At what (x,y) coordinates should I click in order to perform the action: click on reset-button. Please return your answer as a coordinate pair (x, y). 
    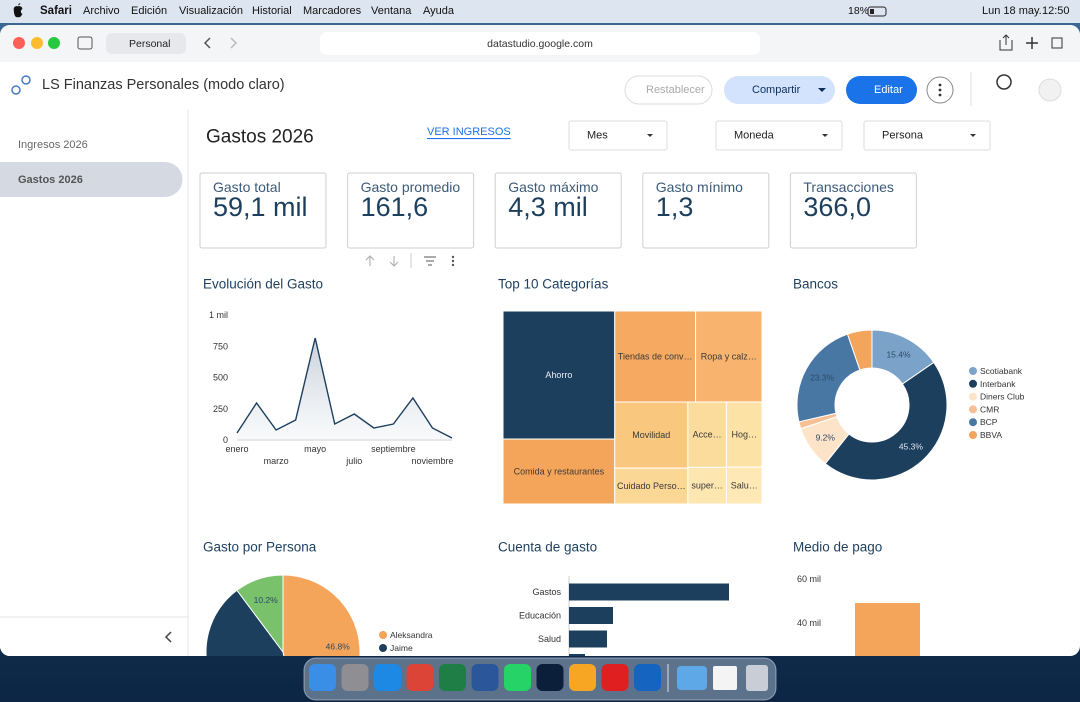
    Looking at the image, I should click on (668, 90).